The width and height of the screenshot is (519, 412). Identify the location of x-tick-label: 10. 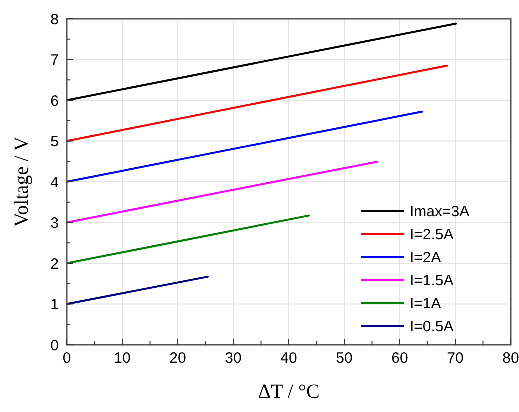
(122, 358).